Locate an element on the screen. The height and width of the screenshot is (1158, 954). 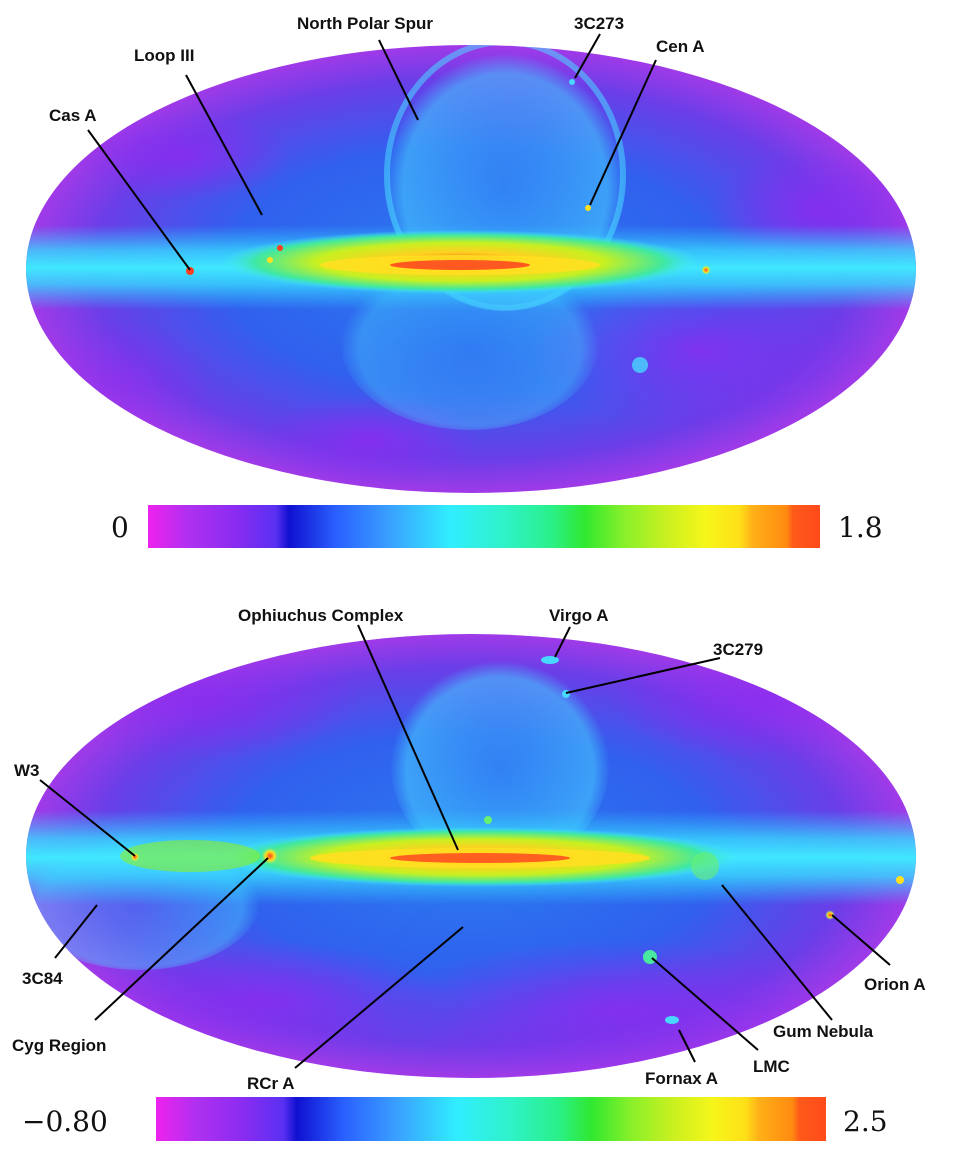
label-cas-a: Cas A is located at coordinates (73, 115).